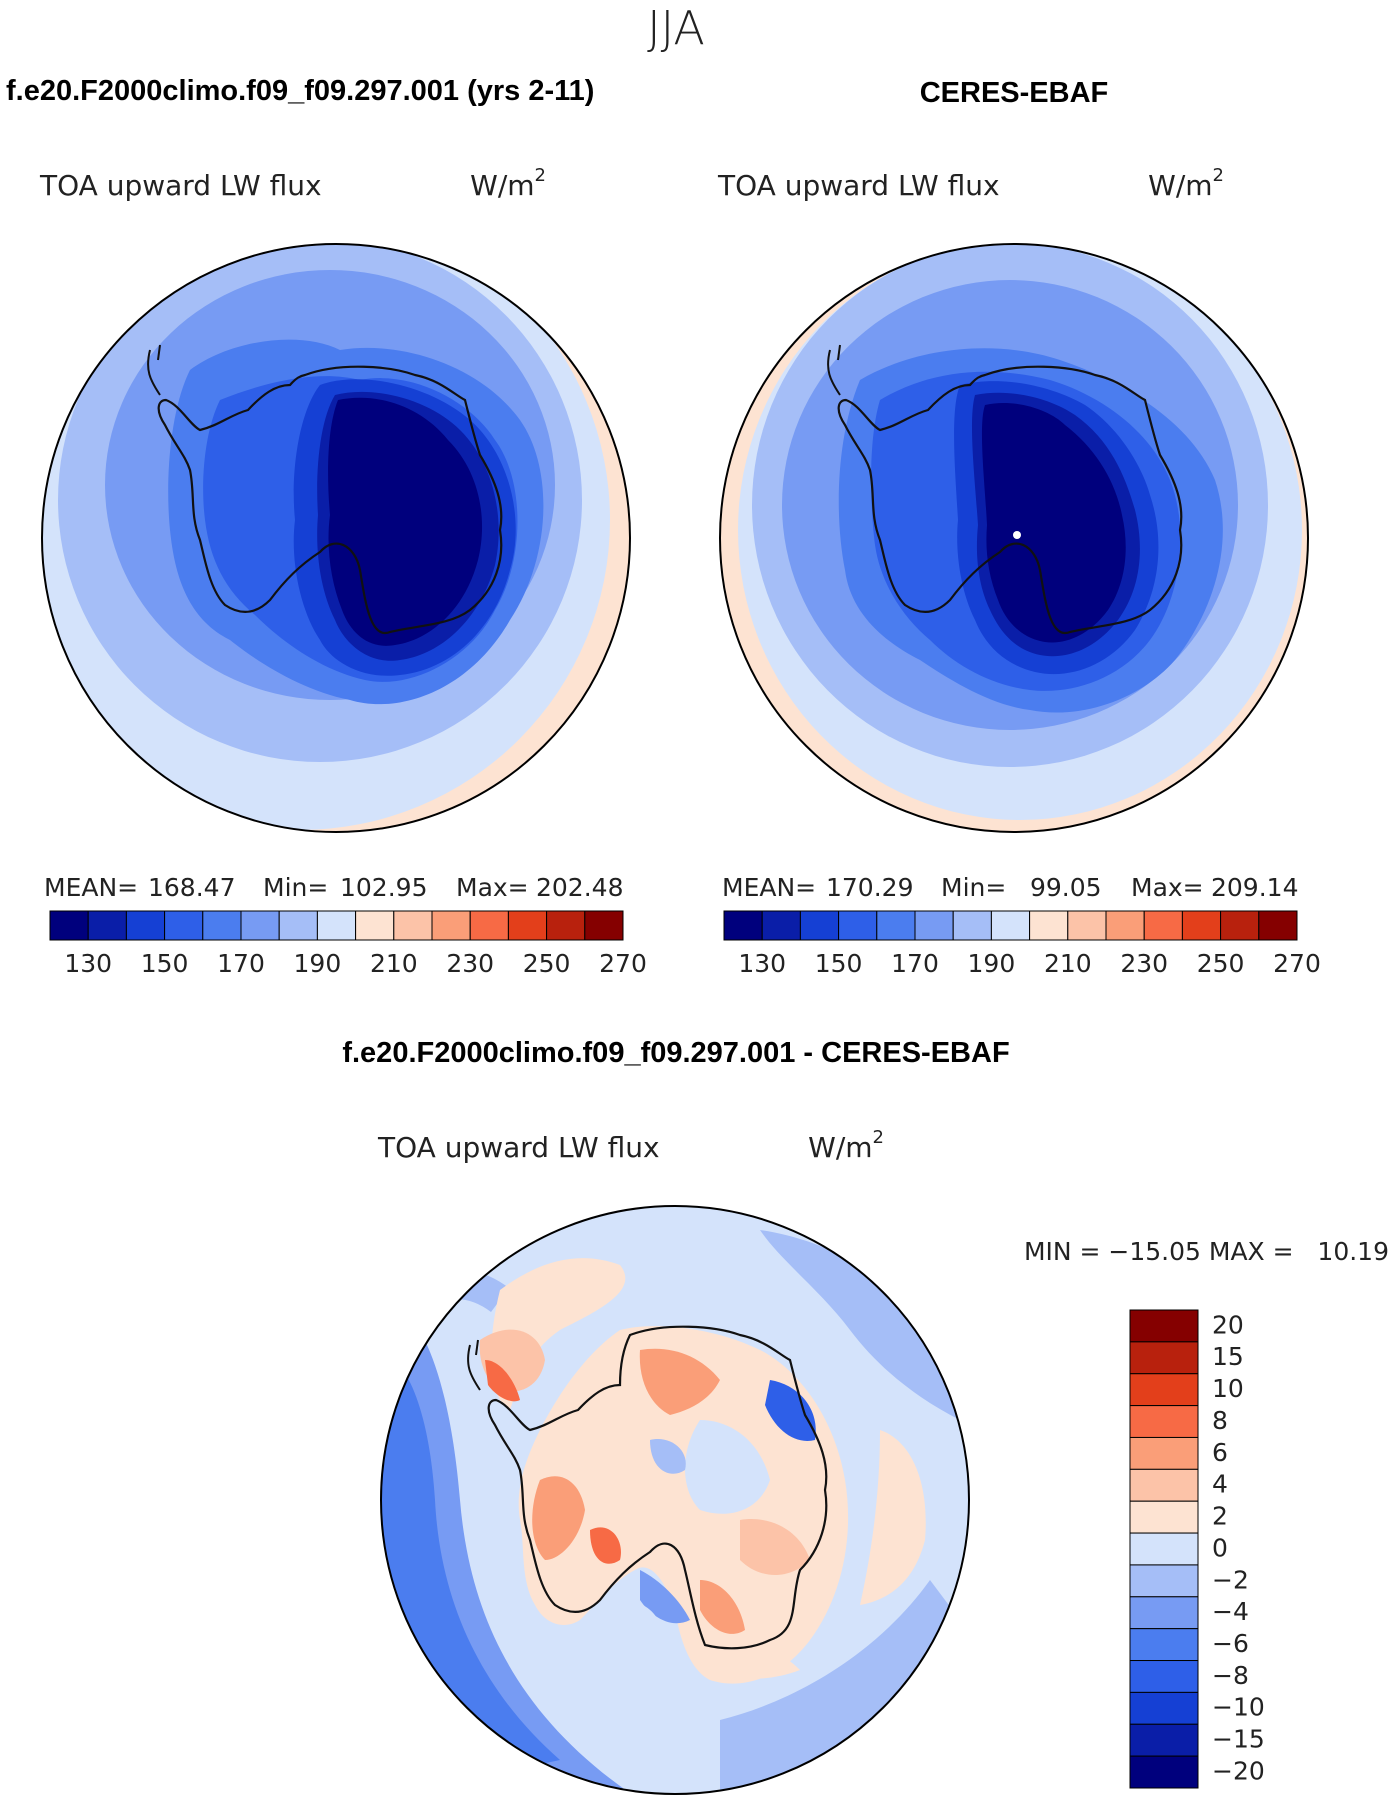 The image size is (1391, 1800). I want to click on diff-colorbar-tick-label: 6, so click(1220, 1452).